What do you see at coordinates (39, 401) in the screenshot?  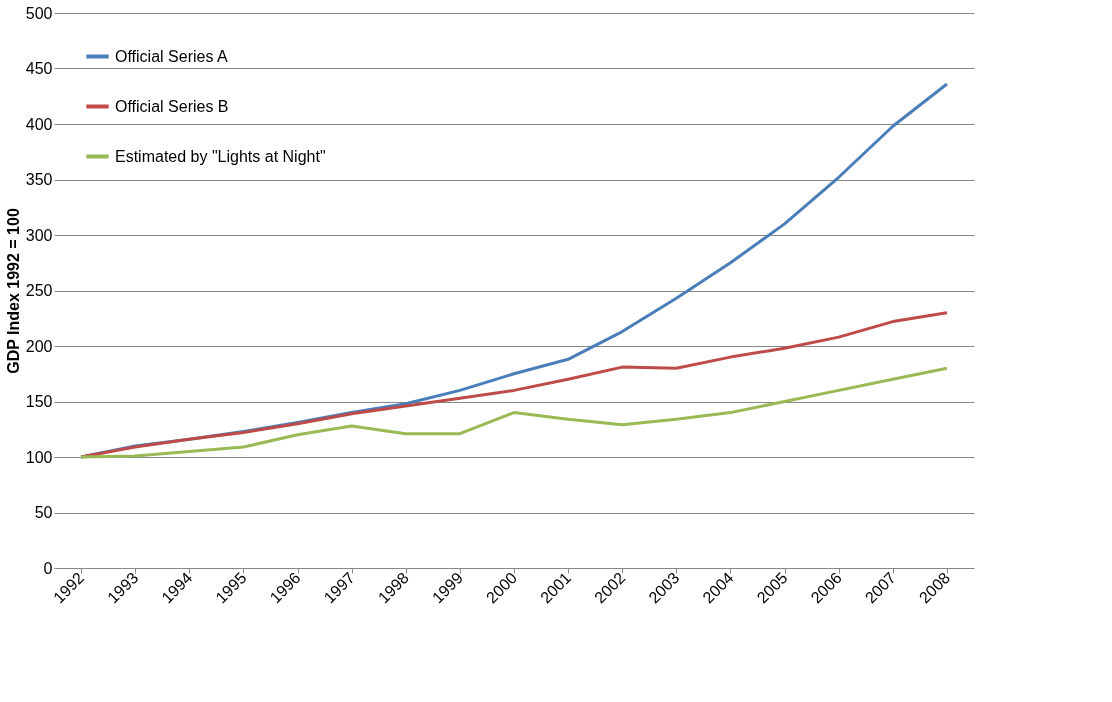 I see `y-tick-label: 150` at bounding box center [39, 401].